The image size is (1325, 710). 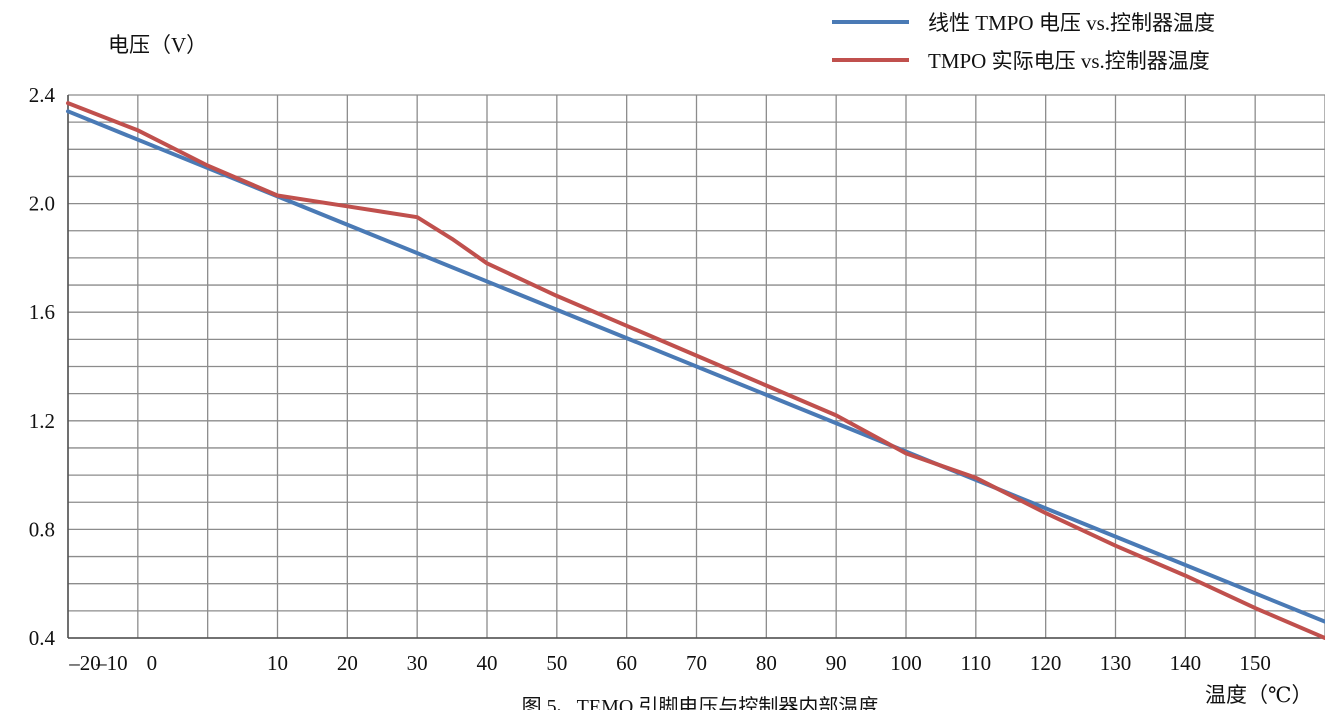 What do you see at coordinates (906, 663) in the screenshot?
I see `x-tick-label: 100` at bounding box center [906, 663].